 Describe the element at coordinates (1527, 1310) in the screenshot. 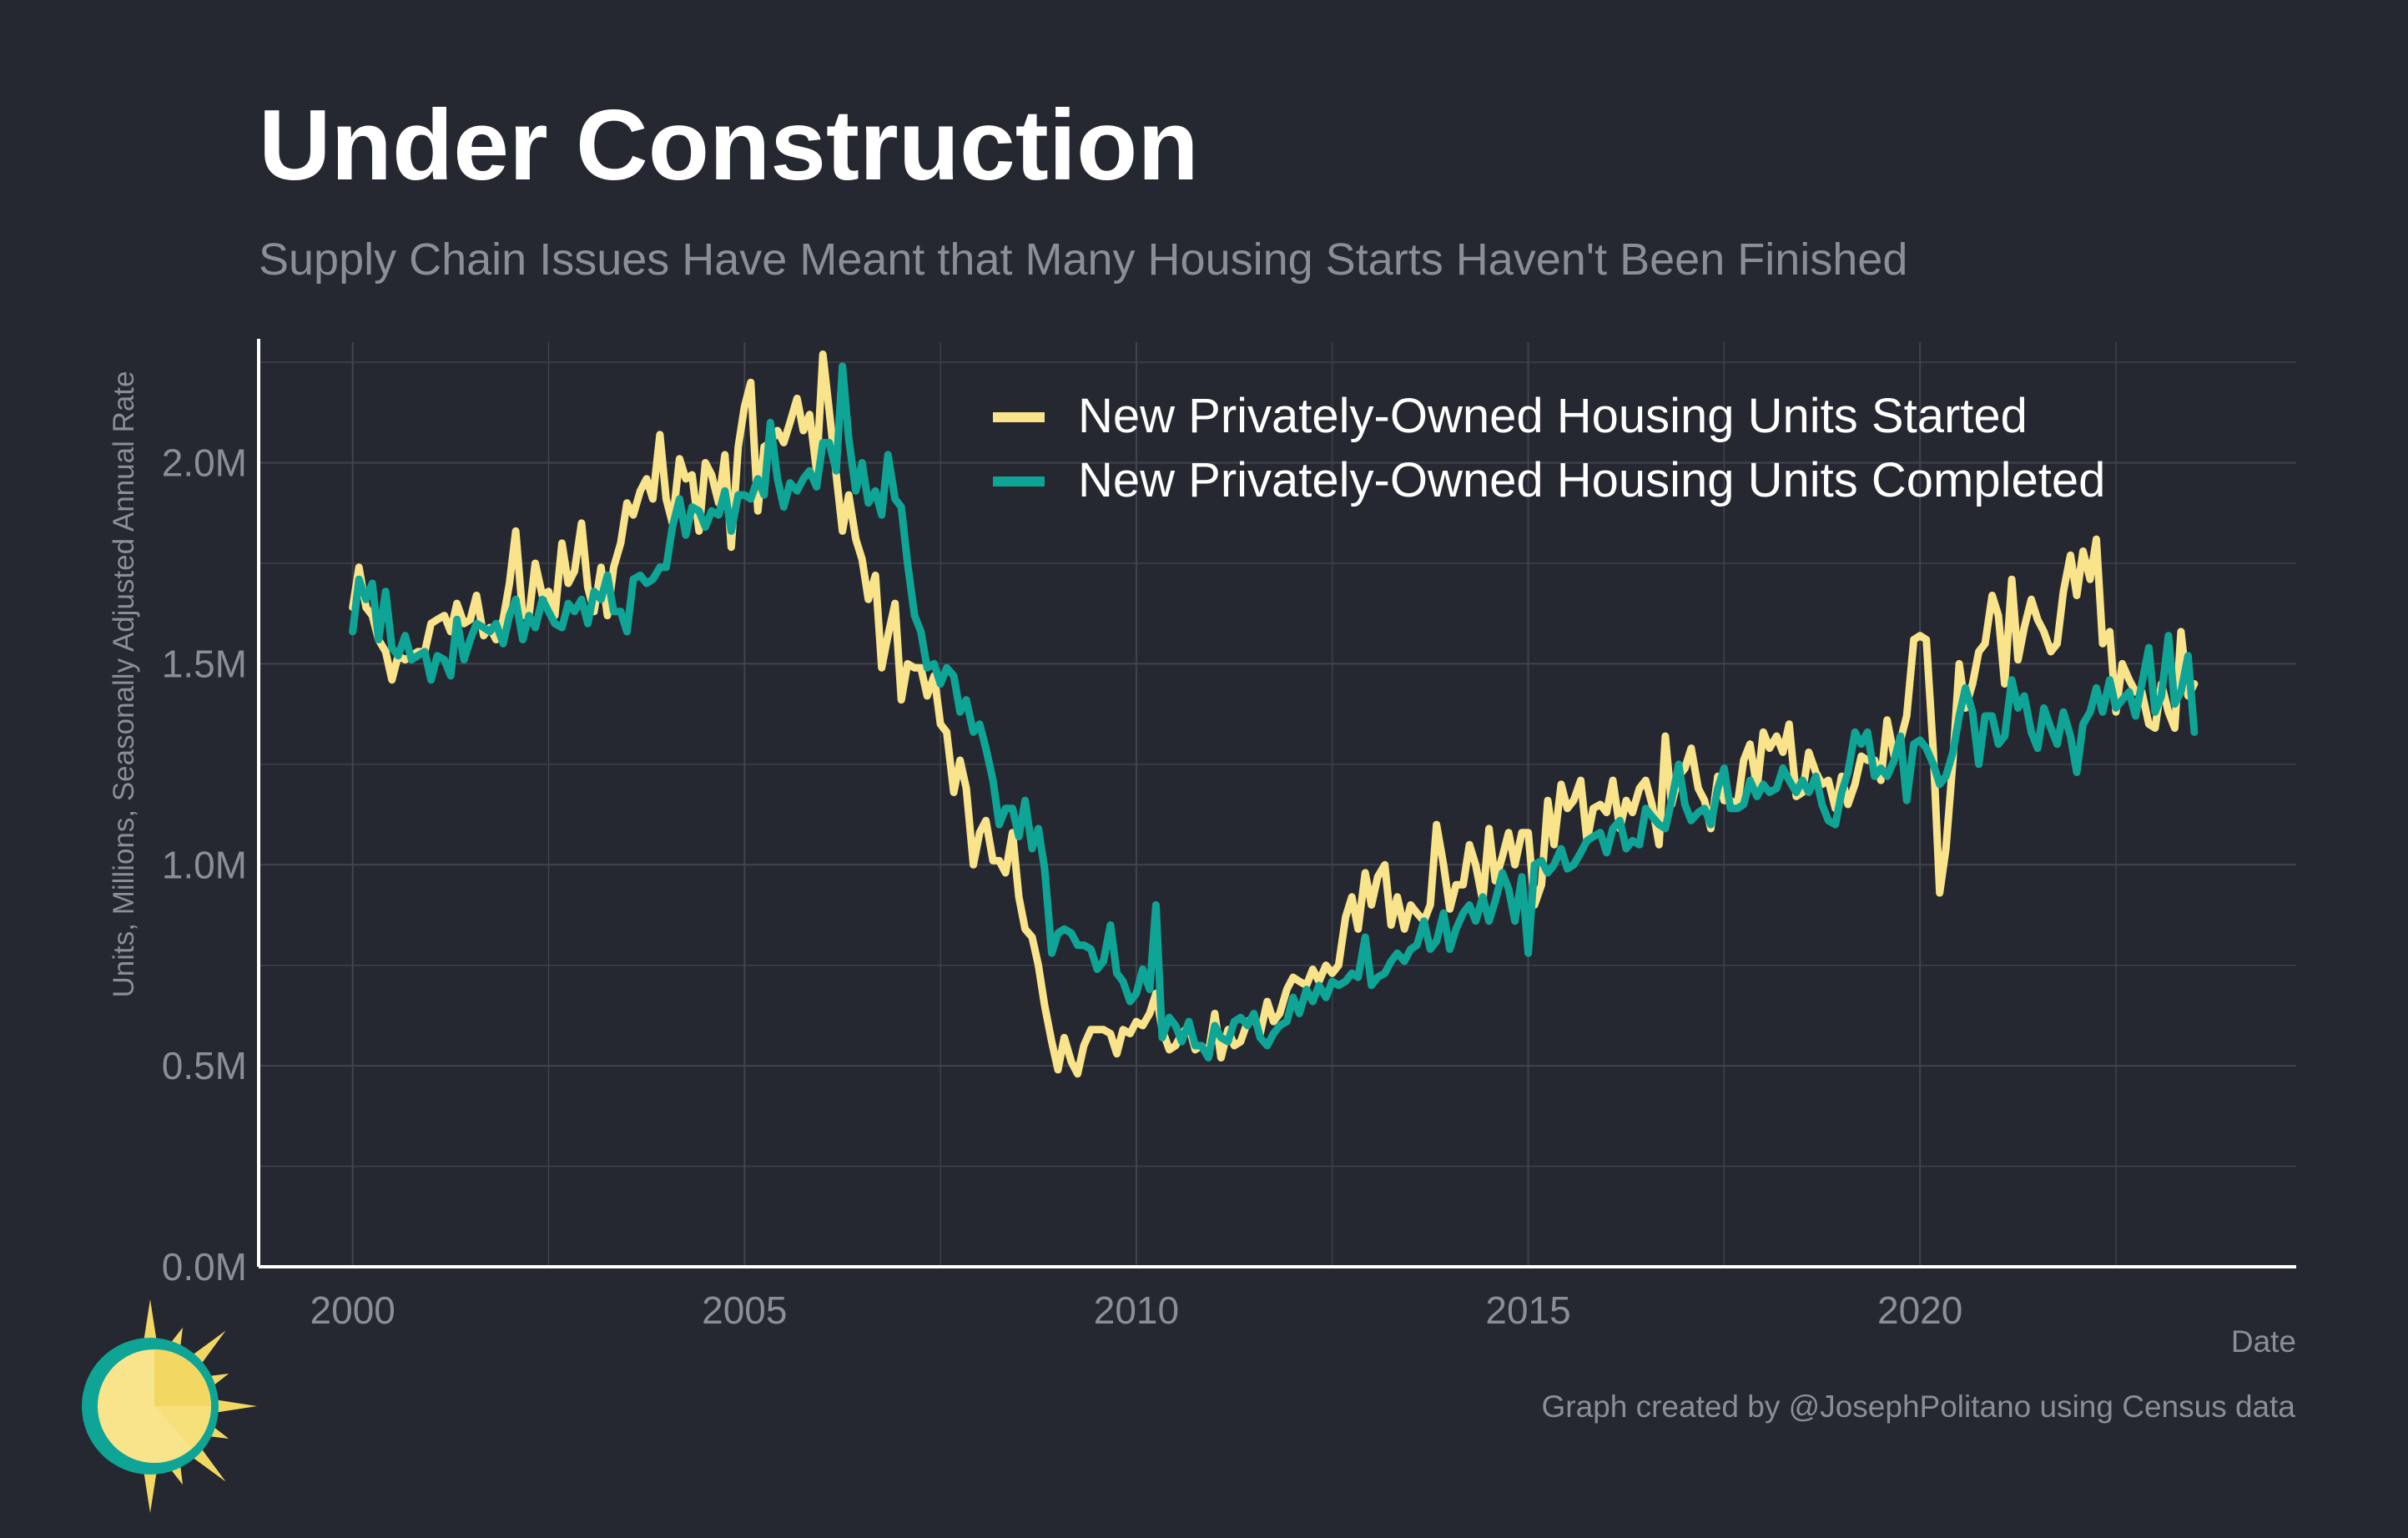

I see `x-tick-label: 2015` at that location.